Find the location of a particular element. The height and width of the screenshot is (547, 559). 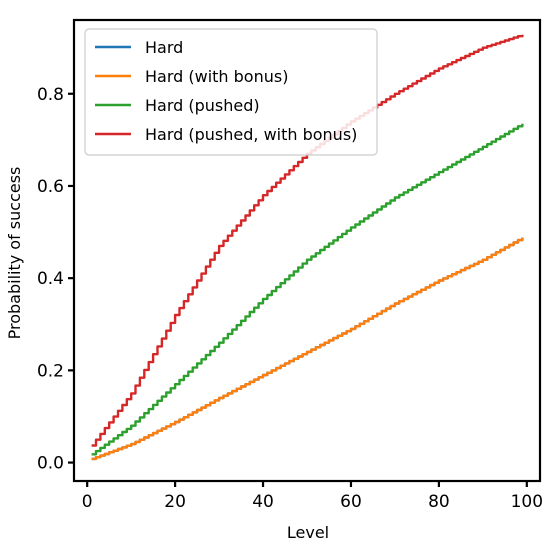

legend-label: Hard (pushed, with bonus) is located at coordinates (251, 134).